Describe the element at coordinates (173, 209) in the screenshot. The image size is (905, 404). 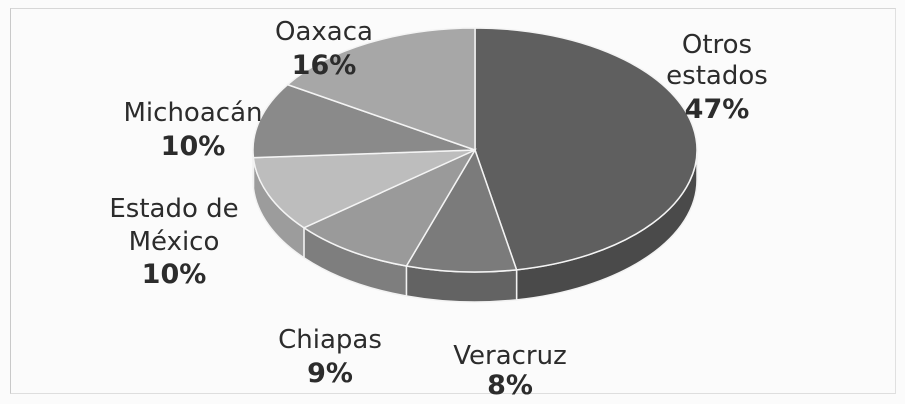
I see `label-edomex-line1: Estado de` at that location.